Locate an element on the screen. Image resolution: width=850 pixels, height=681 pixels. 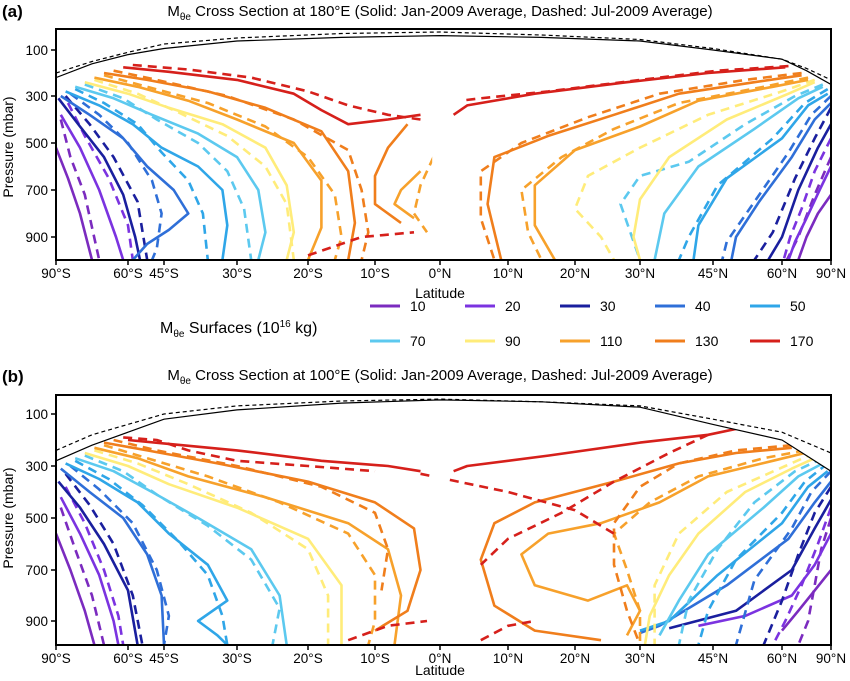
contour-90-jul-nh is located at coordinates (734, 548).